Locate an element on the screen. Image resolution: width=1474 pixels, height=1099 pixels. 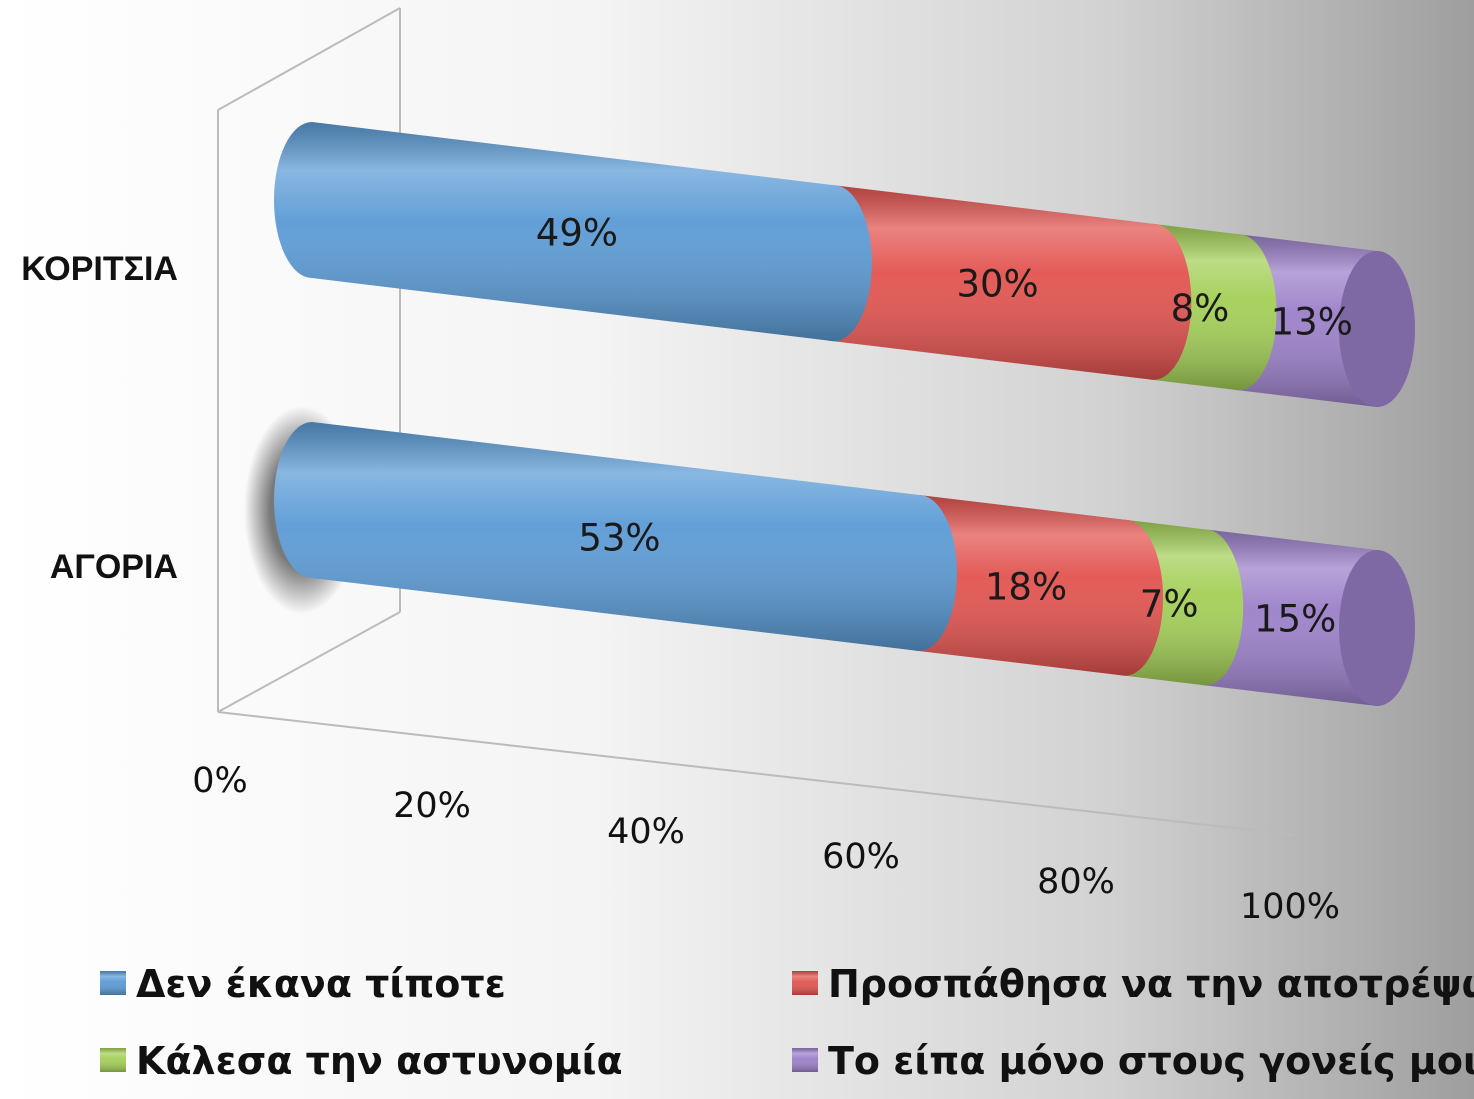
x-tick-label-0: 0% is located at coordinates (220, 781).